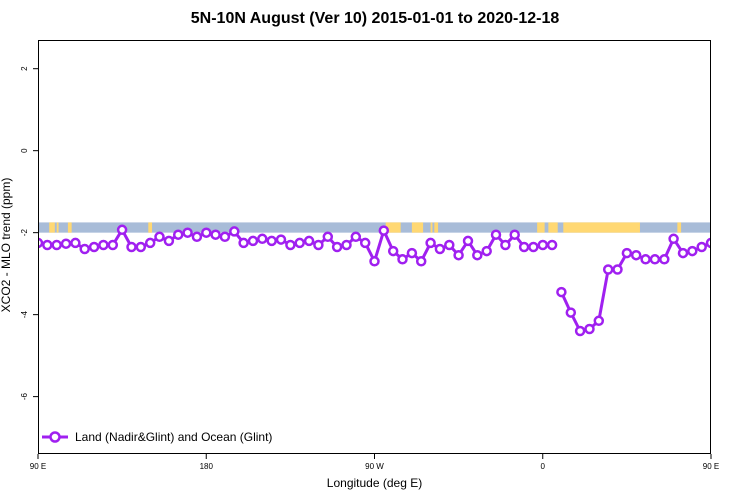  I want to click on x-tick-label: 0, so click(543, 466).